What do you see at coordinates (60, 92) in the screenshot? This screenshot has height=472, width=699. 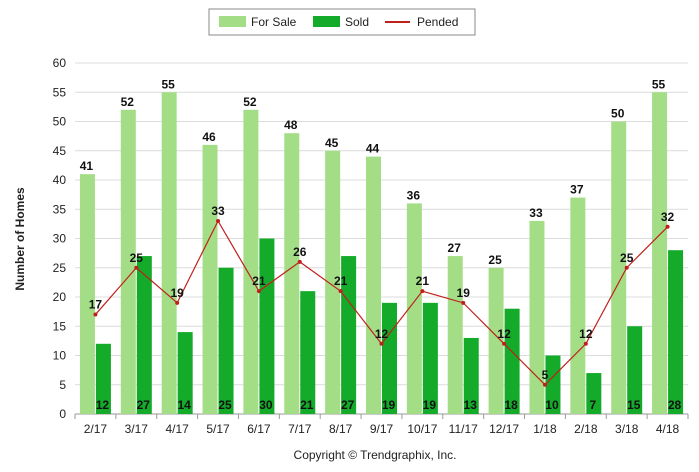 I see `y-tick-label: 55` at bounding box center [60, 92].